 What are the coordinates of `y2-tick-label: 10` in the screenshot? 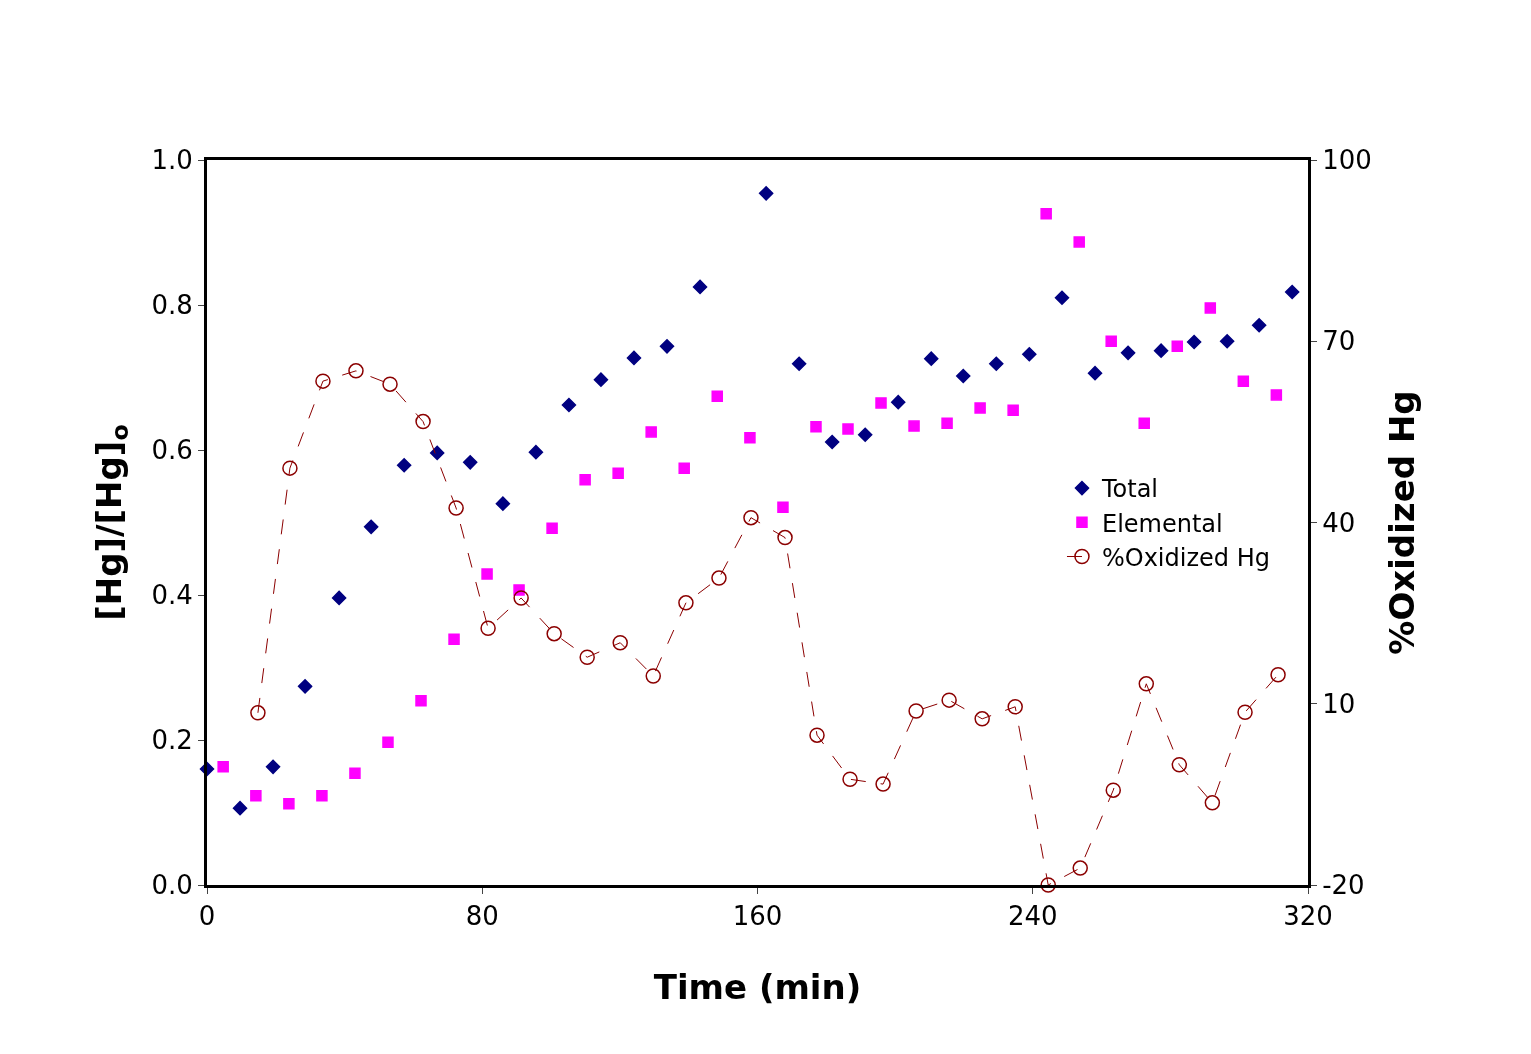 It's located at (1339, 703).